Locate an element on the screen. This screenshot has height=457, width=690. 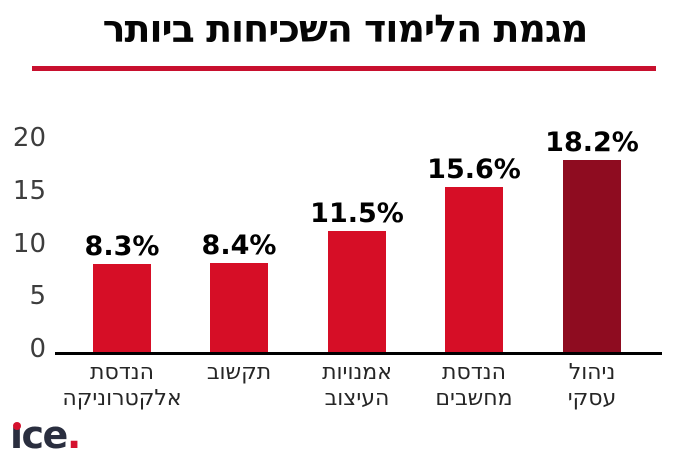
y-axis-tick-label: 5 is located at coordinates (37, 296).